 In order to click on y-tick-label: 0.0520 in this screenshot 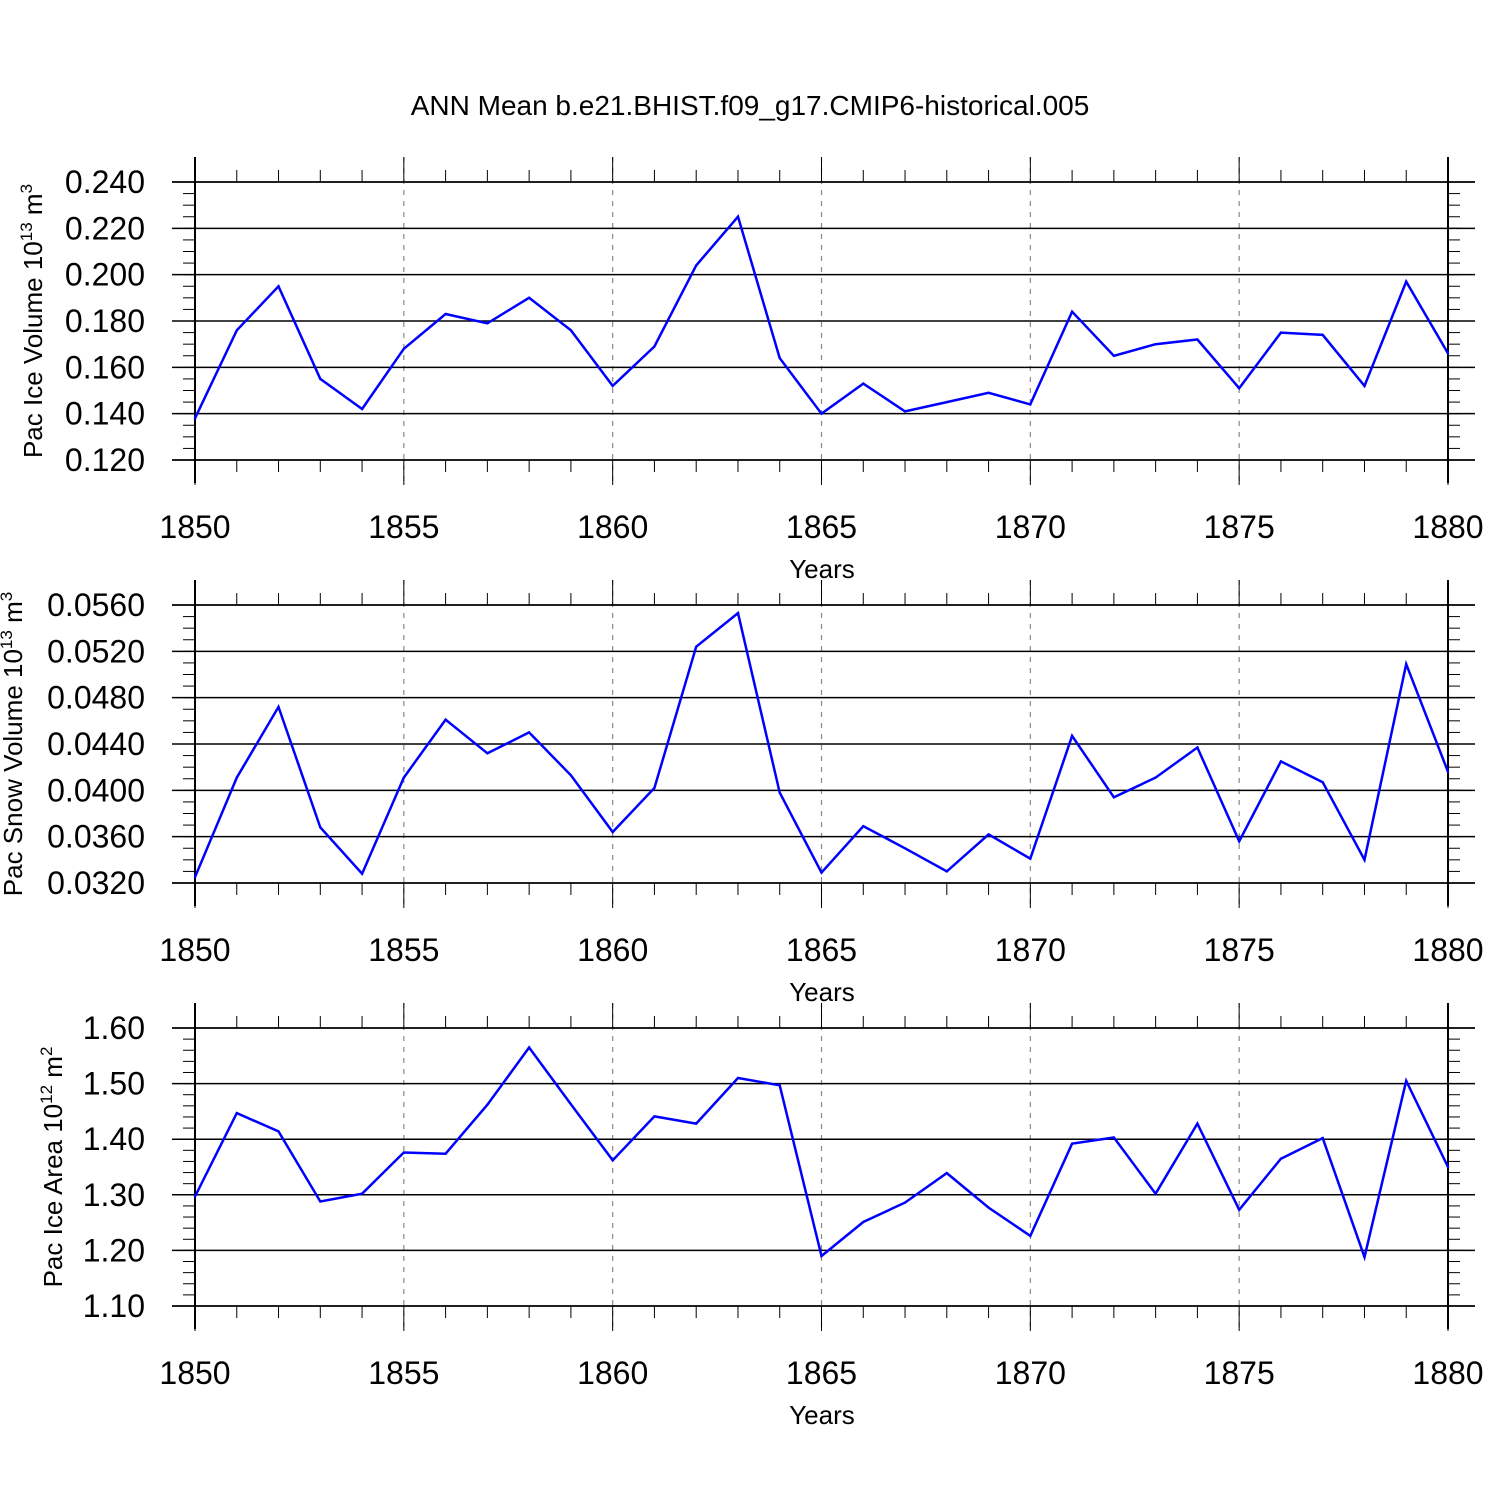, I will do `click(96, 651)`.